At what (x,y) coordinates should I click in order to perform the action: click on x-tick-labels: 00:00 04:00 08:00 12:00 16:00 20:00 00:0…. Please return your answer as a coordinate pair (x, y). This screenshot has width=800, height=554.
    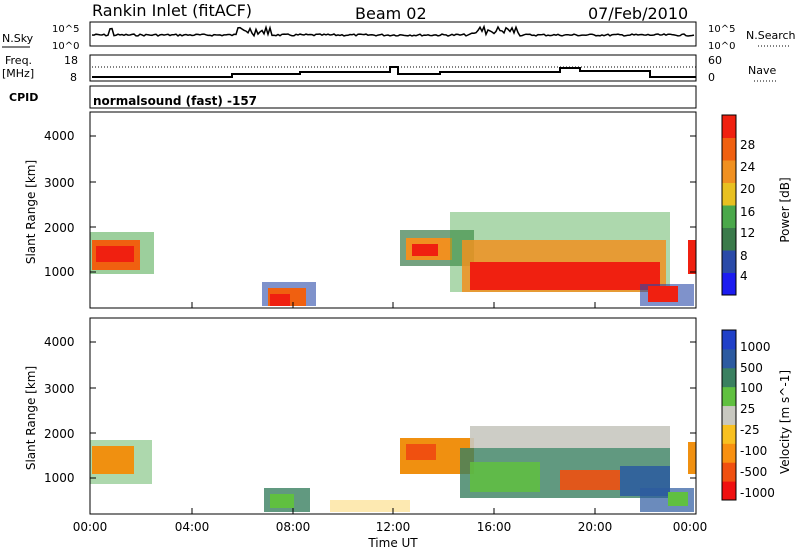
    Looking at the image, I should click on (390, 527).